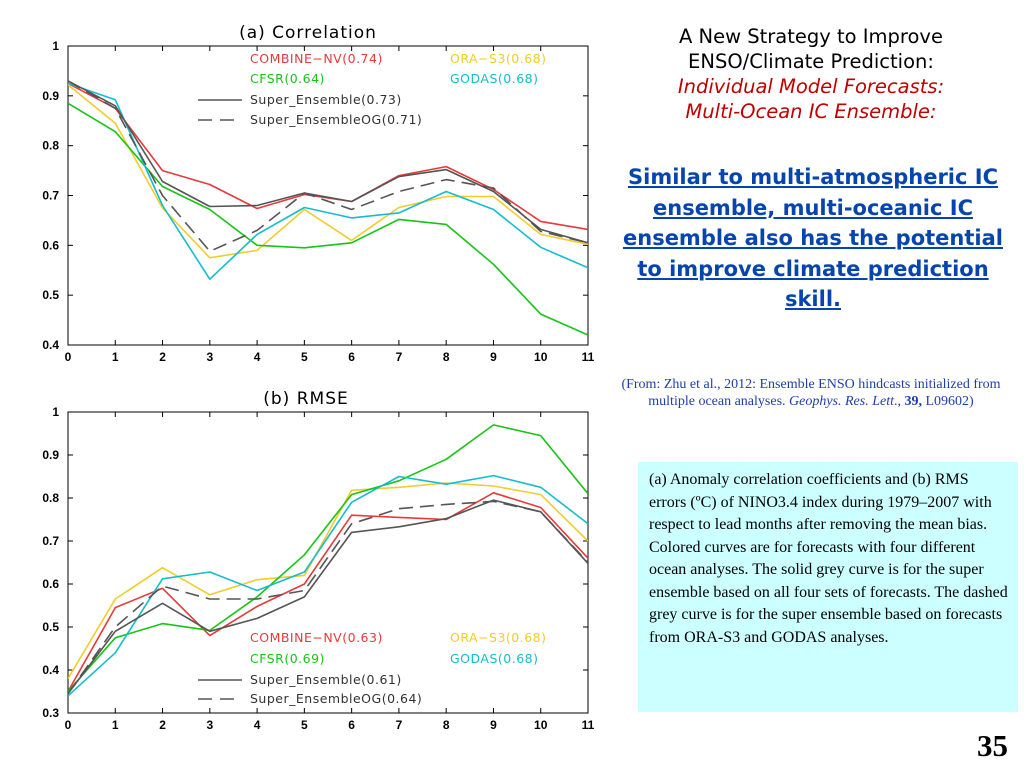 The height and width of the screenshot is (768, 1024). I want to click on citation-suffix: L09602), so click(948, 401).